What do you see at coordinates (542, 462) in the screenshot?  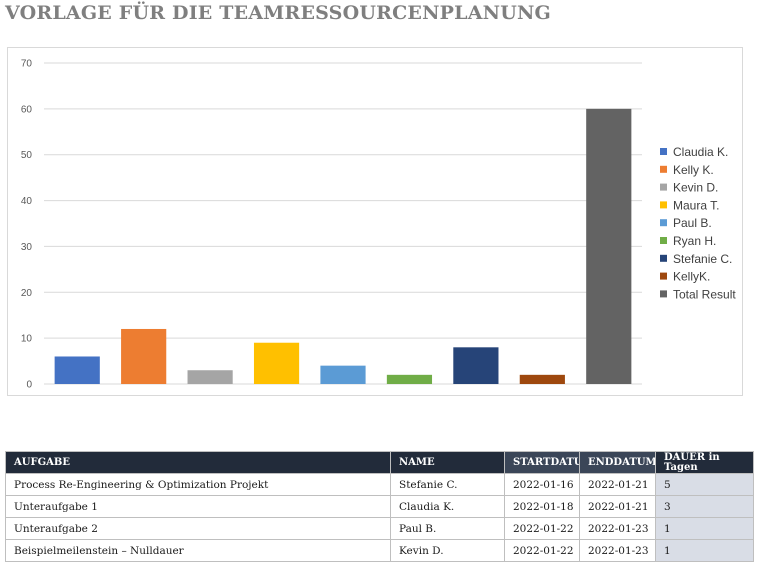 I see `header-startdatum: STARTDATUM` at bounding box center [542, 462].